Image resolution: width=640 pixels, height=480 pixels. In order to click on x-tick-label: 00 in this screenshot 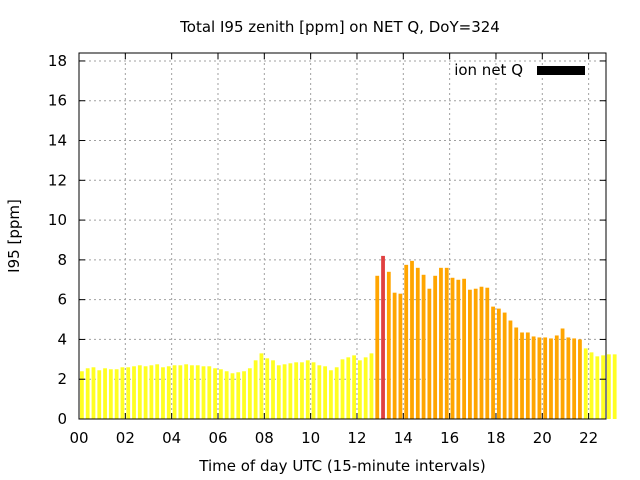, I will do `click(78, 438)`.